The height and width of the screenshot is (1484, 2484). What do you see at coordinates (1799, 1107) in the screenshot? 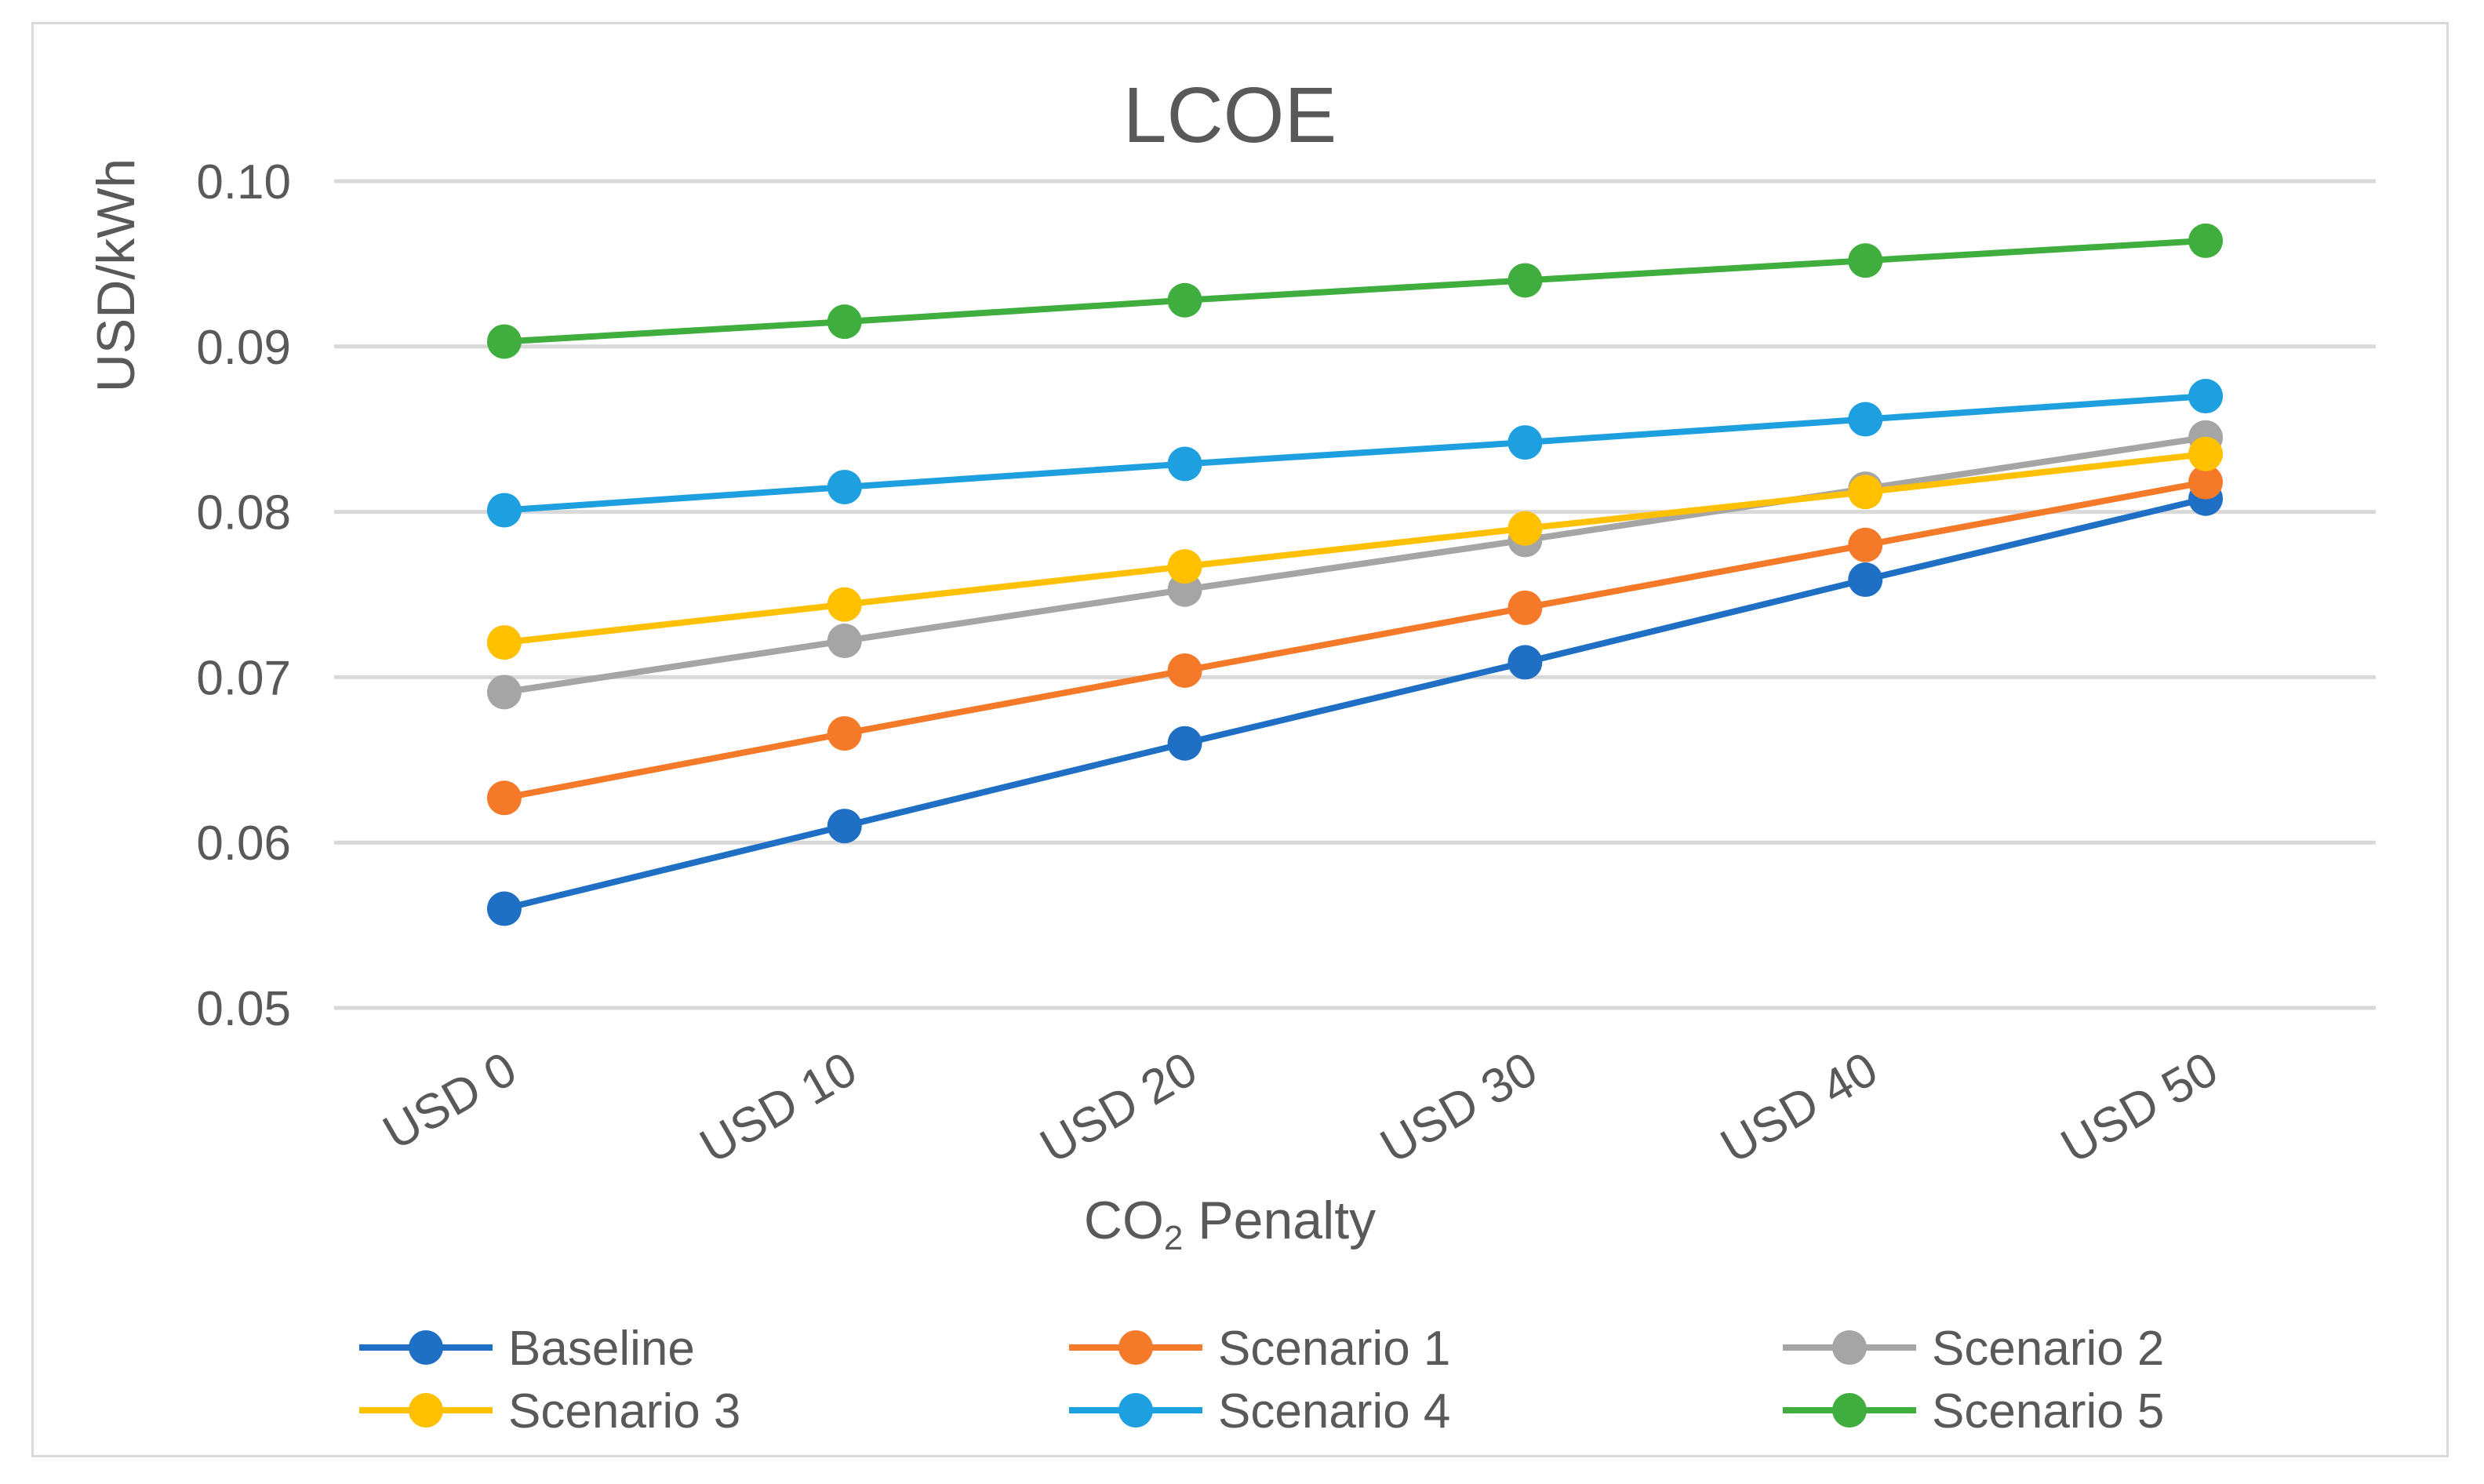
I see `x-tick-label: USD 40` at bounding box center [1799, 1107].